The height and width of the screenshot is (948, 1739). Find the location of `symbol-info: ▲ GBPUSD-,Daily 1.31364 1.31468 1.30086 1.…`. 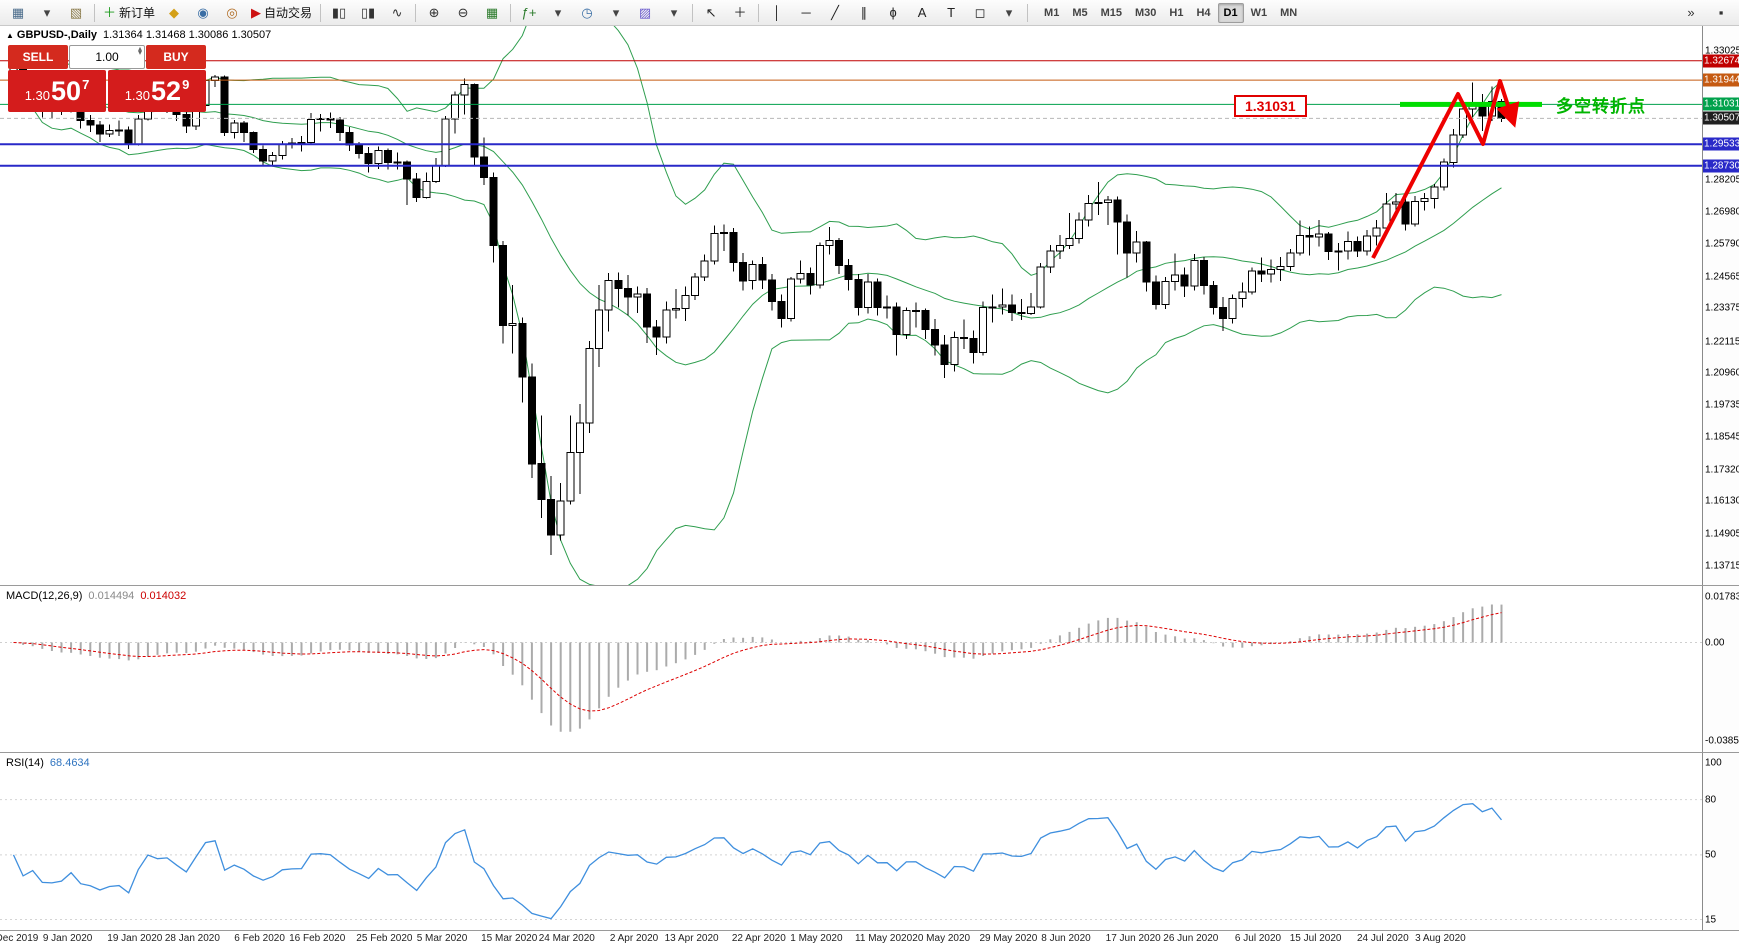

symbol-info: ▲ GBPUSD-,Daily 1.31364 1.31468 1.30086 1.… is located at coordinates (138, 35).